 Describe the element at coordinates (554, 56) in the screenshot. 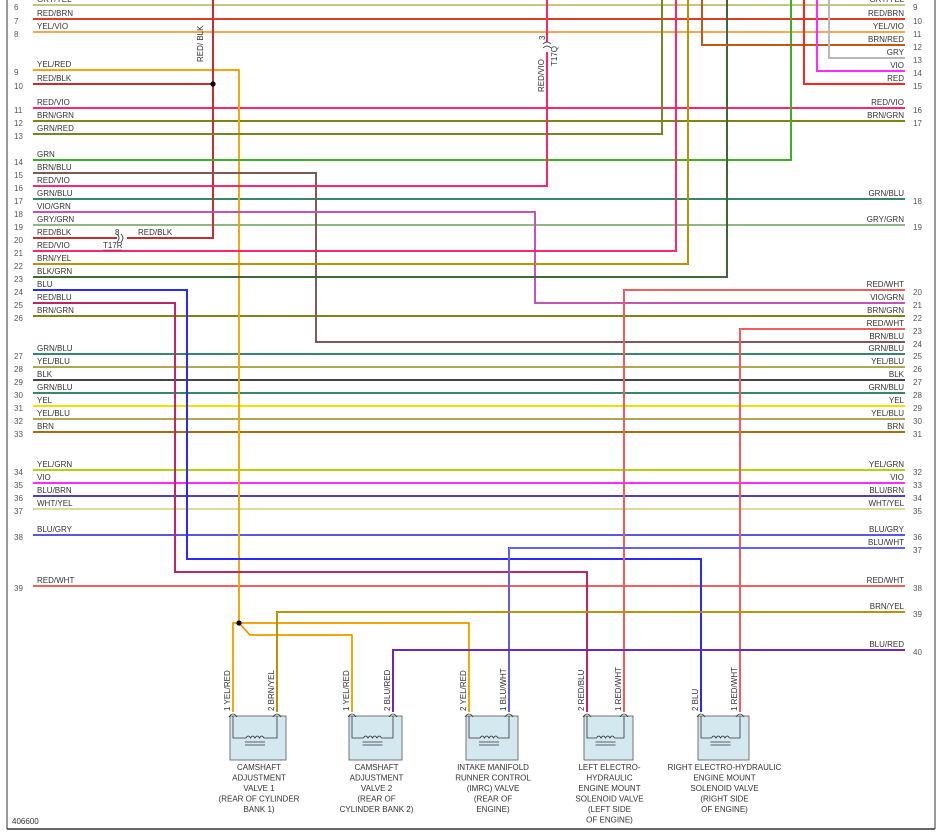

I see `connector-name: T17Q` at that location.